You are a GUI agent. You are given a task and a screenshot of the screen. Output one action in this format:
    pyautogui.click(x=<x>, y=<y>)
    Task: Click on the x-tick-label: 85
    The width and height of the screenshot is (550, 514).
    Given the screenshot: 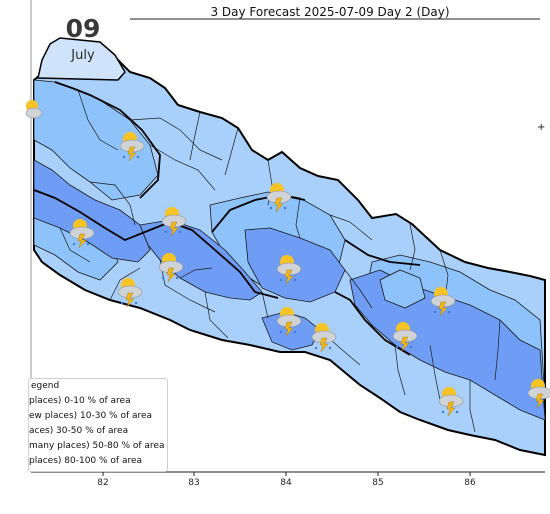 What is the action you would take?
    pyautogui.click(x=378, y=483)
    